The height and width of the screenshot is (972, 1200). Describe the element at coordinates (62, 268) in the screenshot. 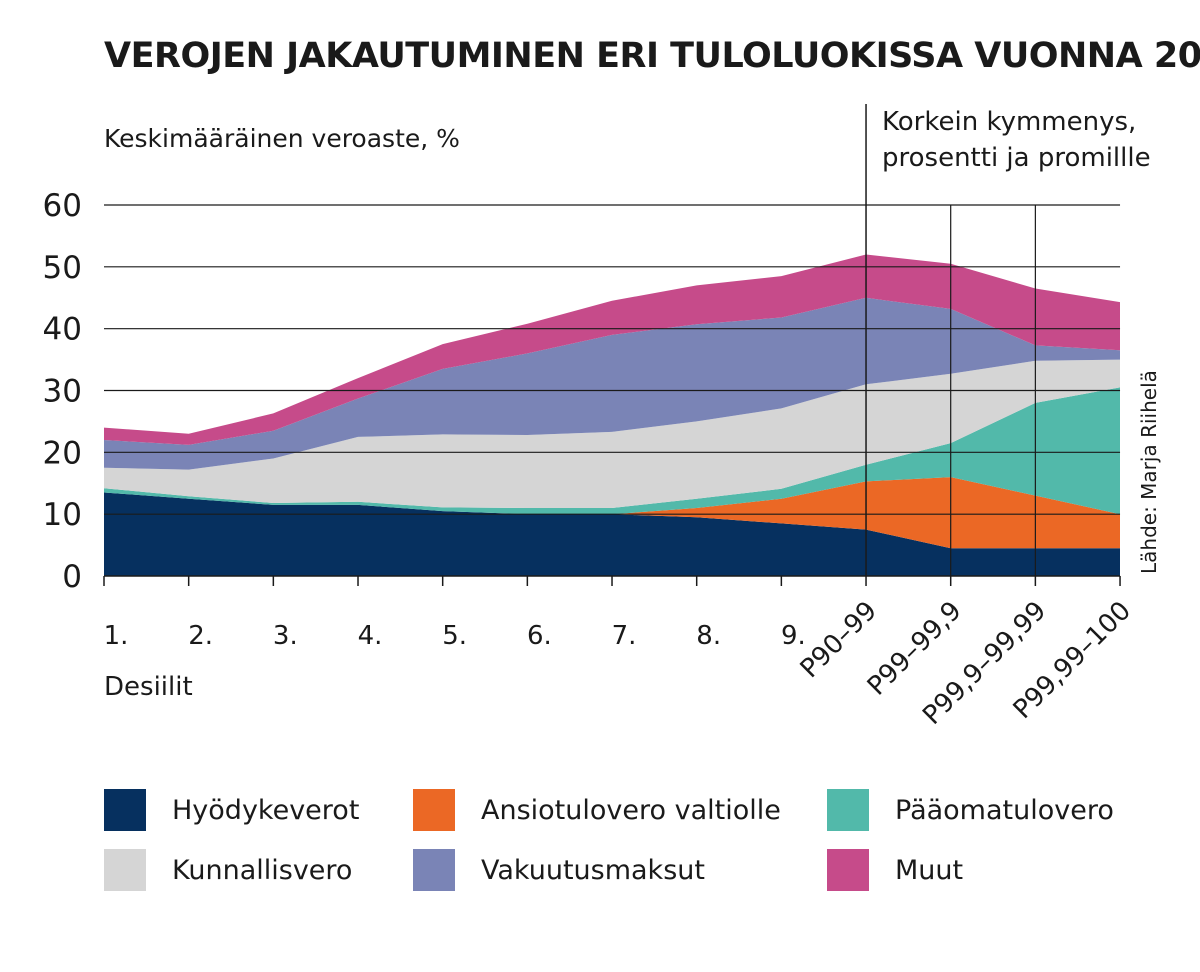

I see `y-tick-label-50: 50` at that location.